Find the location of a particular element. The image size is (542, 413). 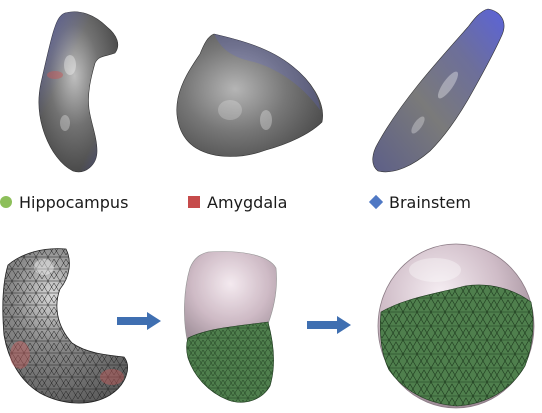

legend-item-hippocampus: Hippocampus is located at coordinates (64, 202).